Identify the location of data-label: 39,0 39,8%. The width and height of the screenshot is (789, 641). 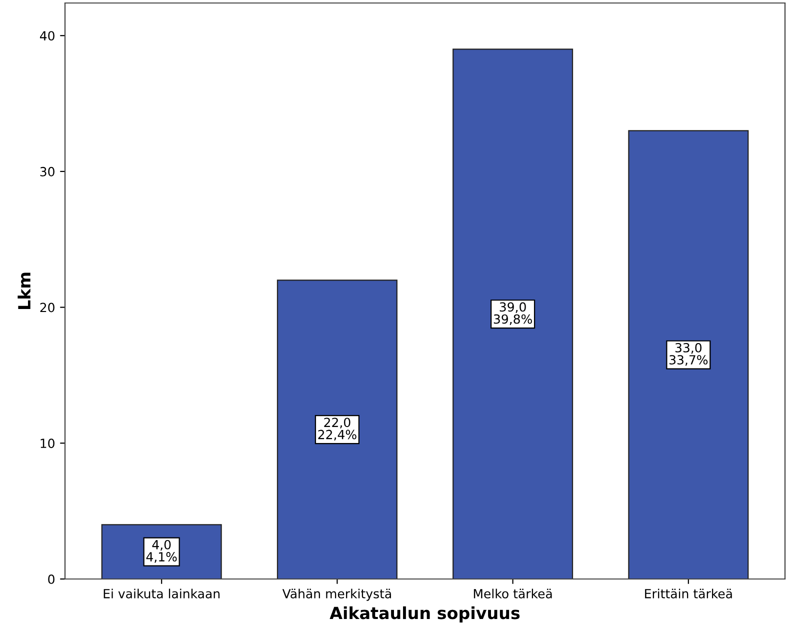
(513, 314).